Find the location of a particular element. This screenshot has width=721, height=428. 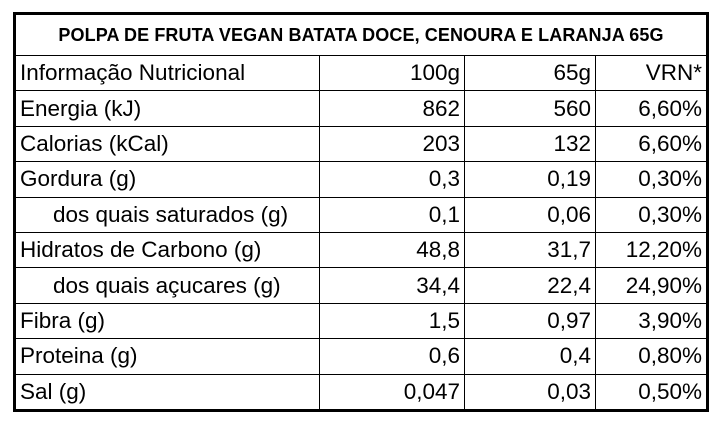

row-value-65g: 0,06 is located at coordinates (530, 214).